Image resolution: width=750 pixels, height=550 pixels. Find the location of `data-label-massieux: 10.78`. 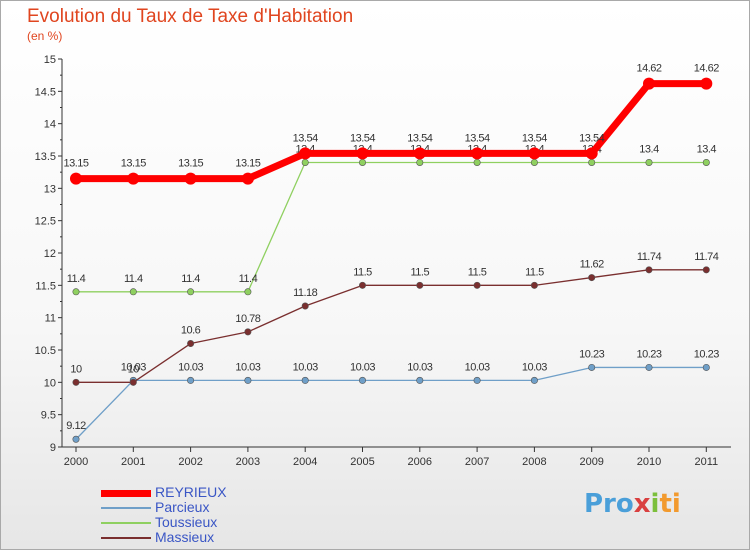

data-label-massieux: 10.78 is located at coordinates (247, 319).